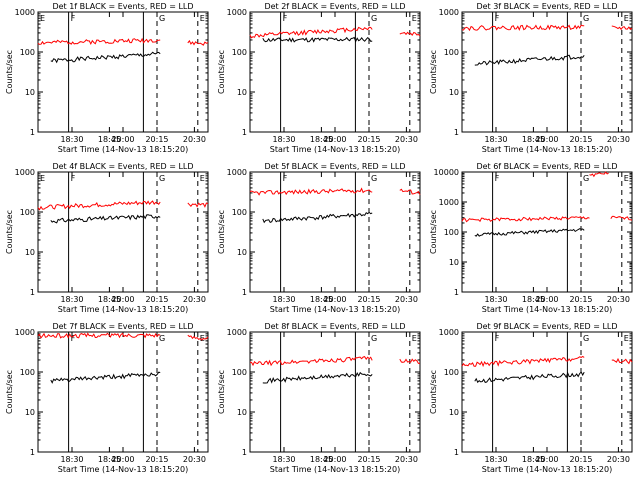  Describe the element at coordinates (546, 326) in the screenshot. I see `plot-title: Det 9f BLACK = Events, RED = LLD` at that location.